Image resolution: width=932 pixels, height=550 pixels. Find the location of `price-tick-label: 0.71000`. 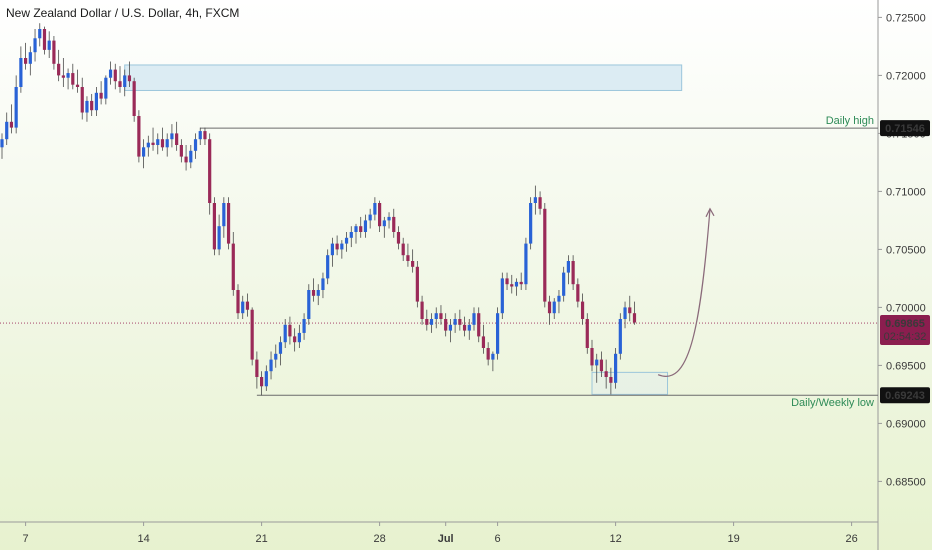

price-tick-label: 0.71000 is located at coordinates (906, 192).